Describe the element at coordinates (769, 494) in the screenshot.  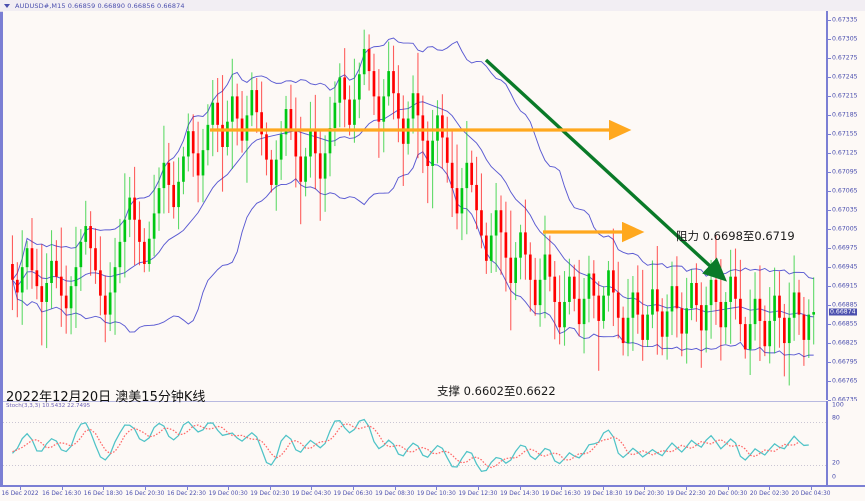
I see `time-tick-label: 20 Dec 02:30` at that location.